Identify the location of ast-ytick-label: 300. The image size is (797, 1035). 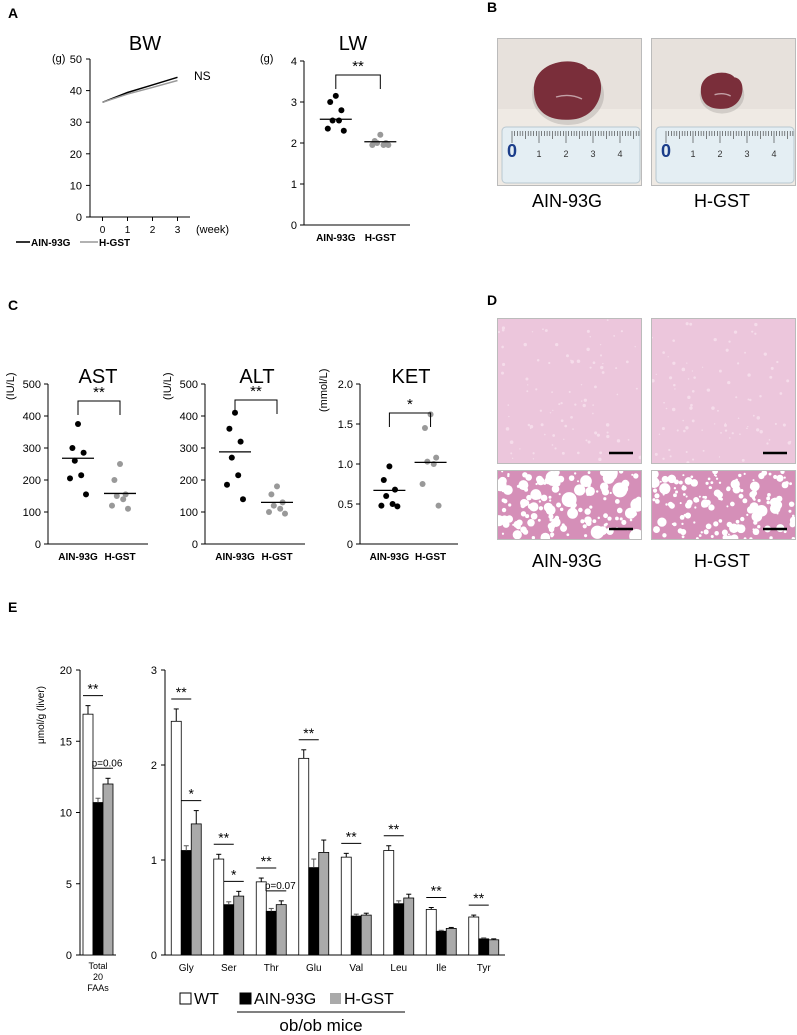
(32, 449).